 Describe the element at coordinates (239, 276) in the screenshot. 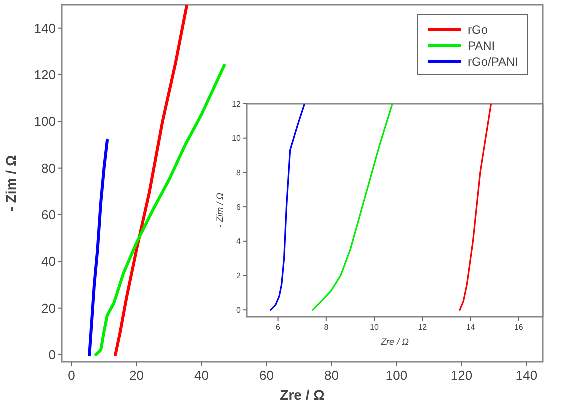

I see `y-tick-label: 2` at that location.